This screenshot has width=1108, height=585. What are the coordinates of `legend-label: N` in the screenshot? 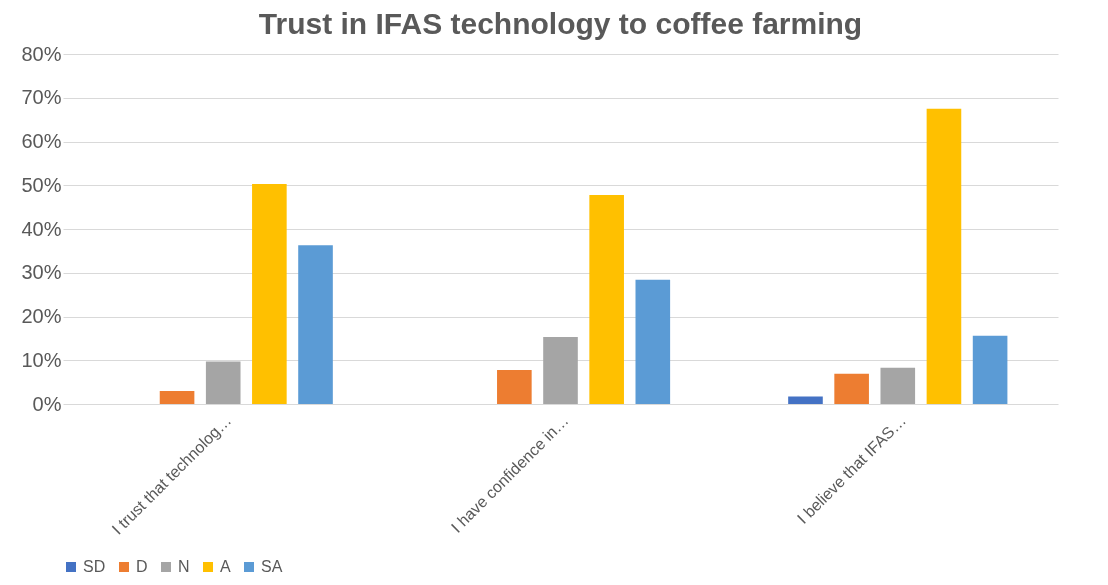 It's located at (184, 566).